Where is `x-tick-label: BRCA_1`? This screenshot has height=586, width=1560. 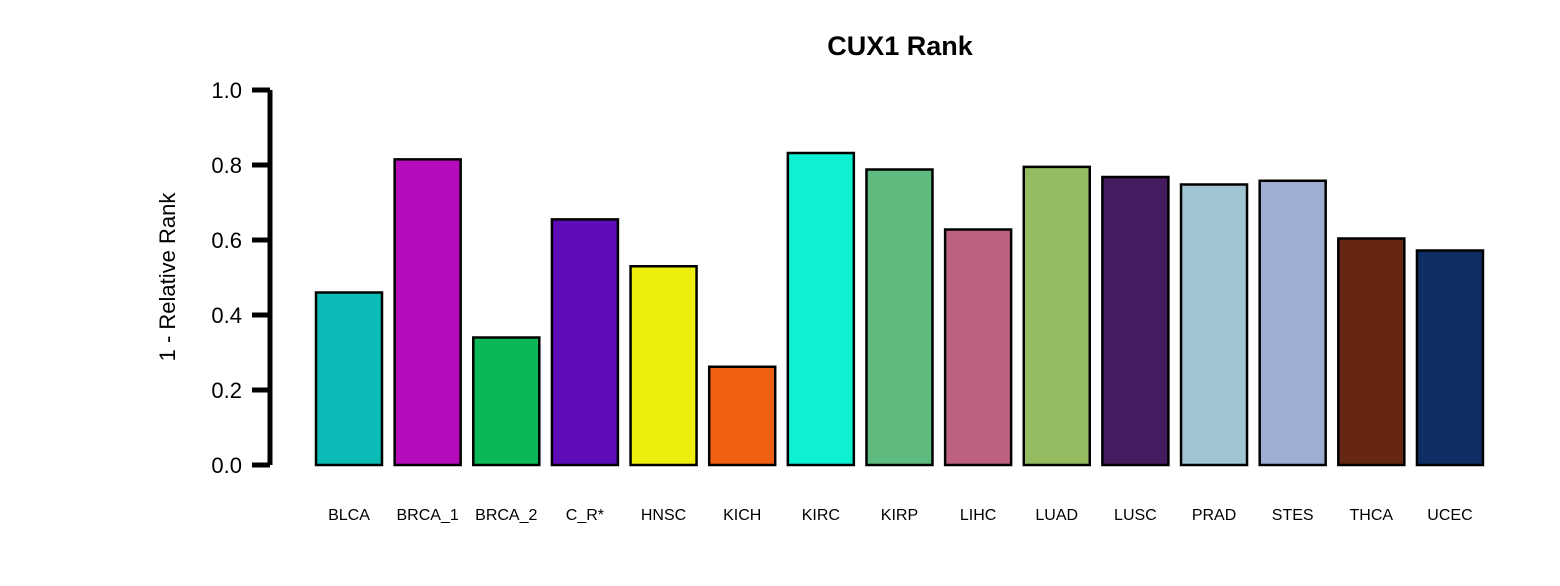 x-tick-label: BRCA_1 is located at coordinates (428, 515).